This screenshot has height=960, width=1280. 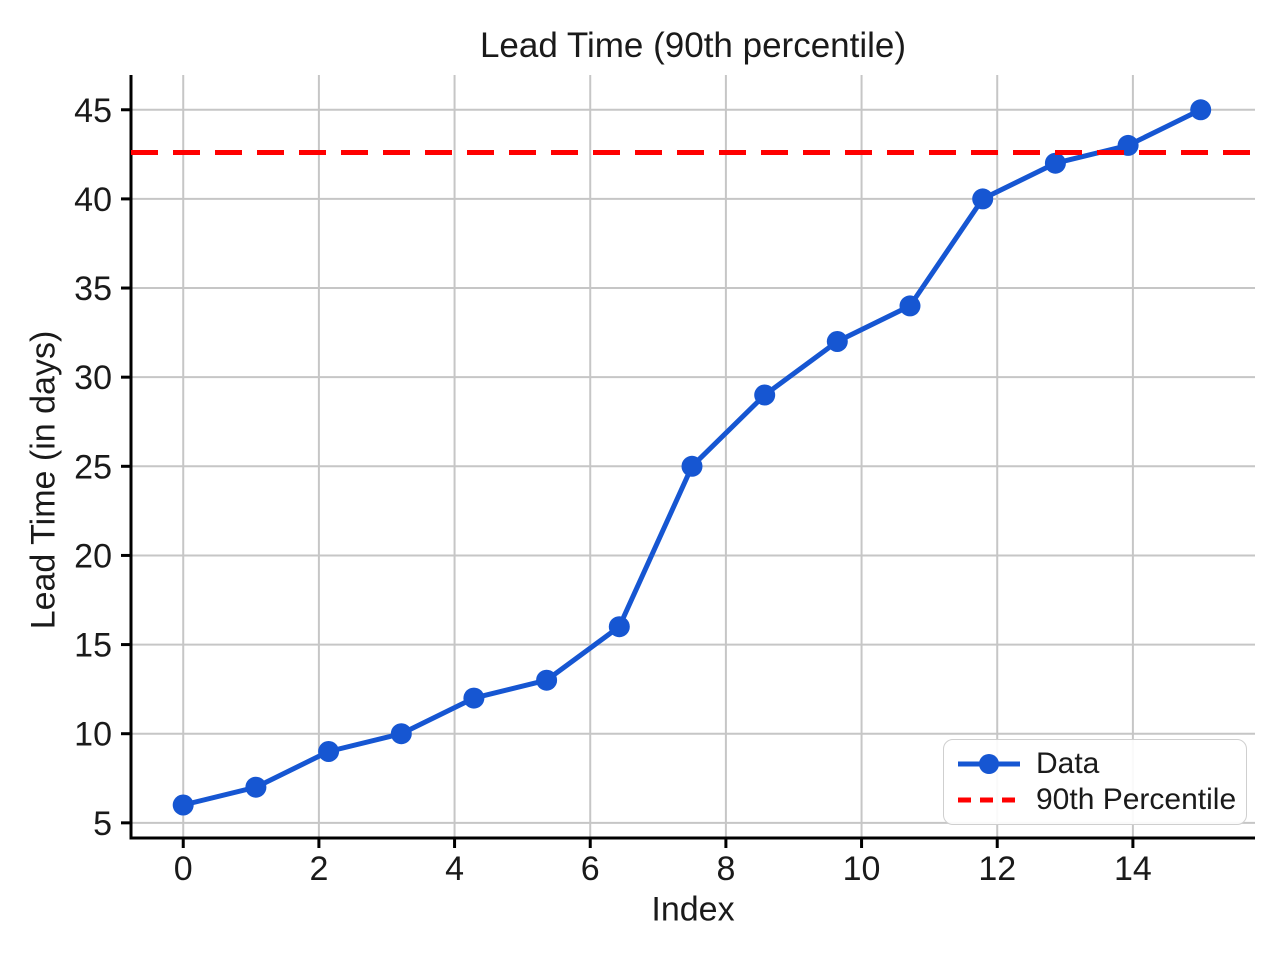 I want to click on x-tick-label: 4, so click(x=454, y=869).